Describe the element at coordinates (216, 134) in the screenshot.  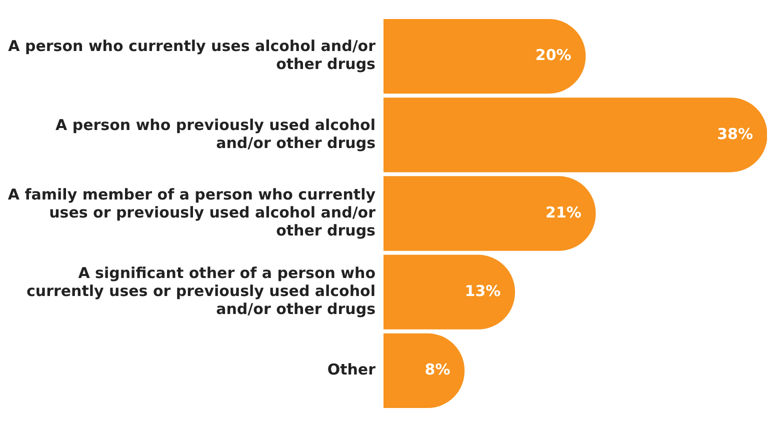
I see `y-tick-label: A person who previously used alcohol and/or other drugs` at that location.